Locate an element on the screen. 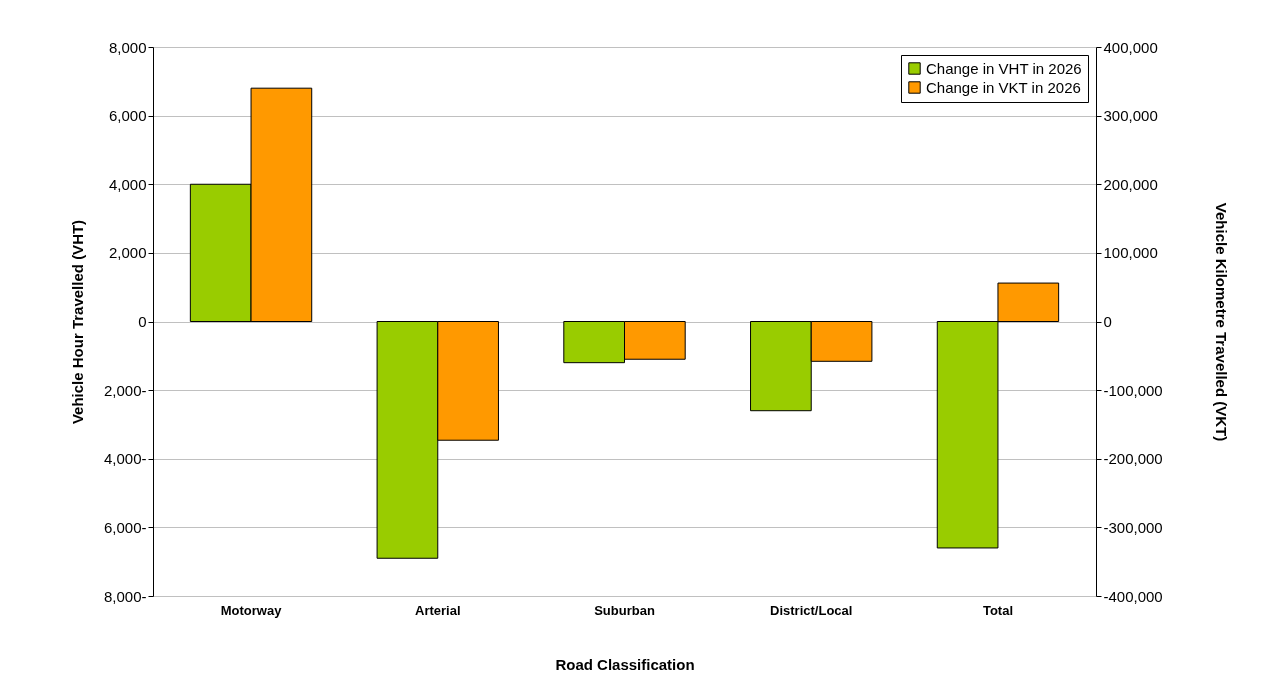 Image resolution: width=1268 pixels, height=676 pixels. legend-label: Change in VKT in 2026 is located at coordinates (1003, 87).